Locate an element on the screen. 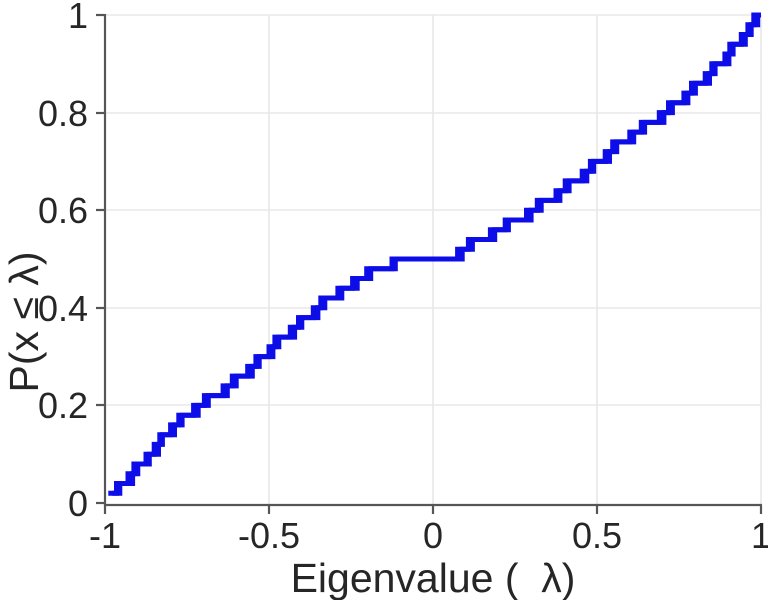 The width and height of the screenshot is (768, 600). x-tick-label-0.5: 0.5 is located at coordinates (597, 535).